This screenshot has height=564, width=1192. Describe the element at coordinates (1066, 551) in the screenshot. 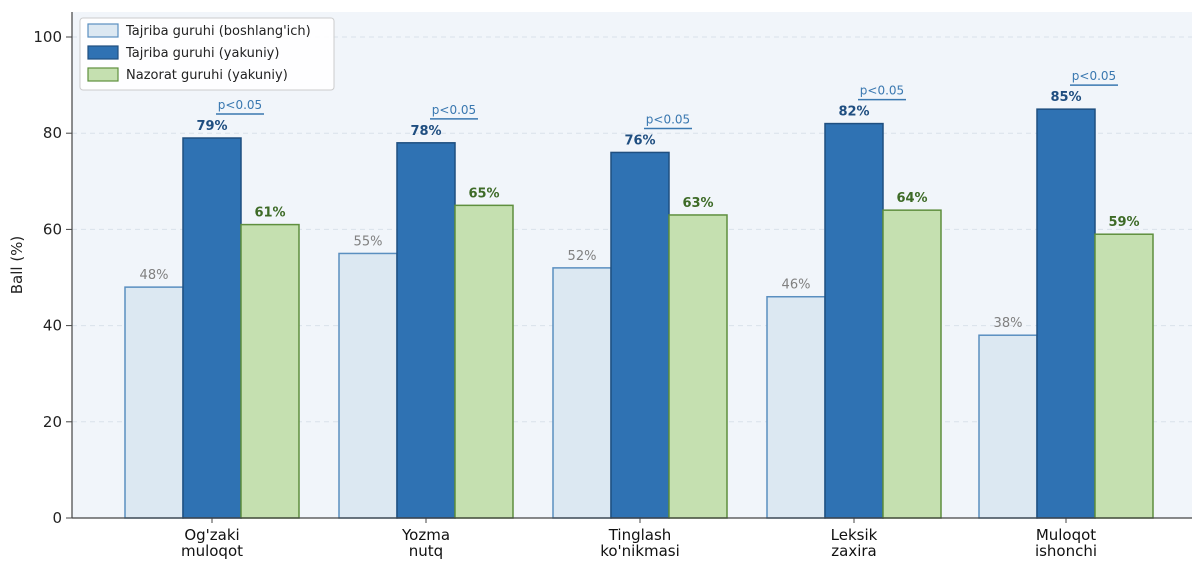

I see `x-tick-label: ishonchi` at that location.